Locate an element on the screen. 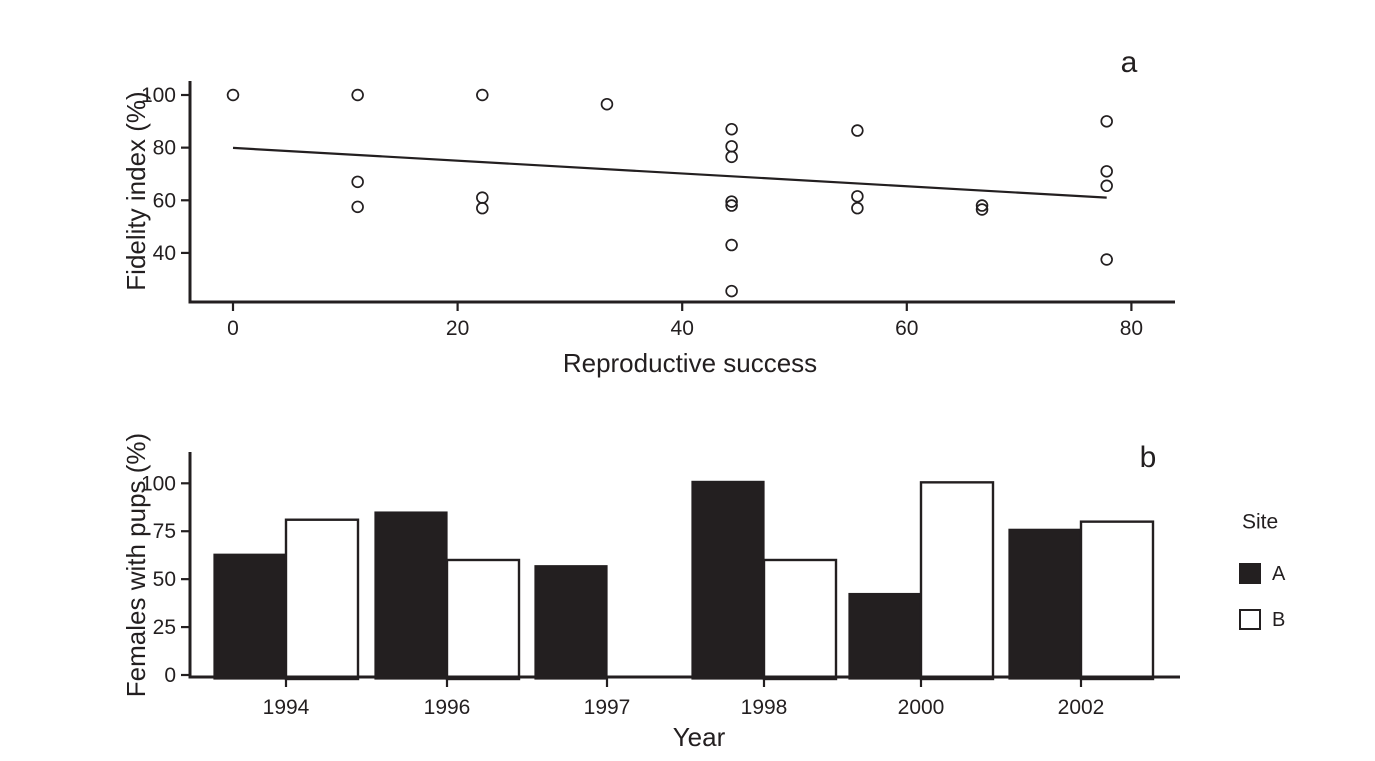 This screenshot has width=1375, height=761. bar-site-b-2002 is located at coordinates (1117, 600).